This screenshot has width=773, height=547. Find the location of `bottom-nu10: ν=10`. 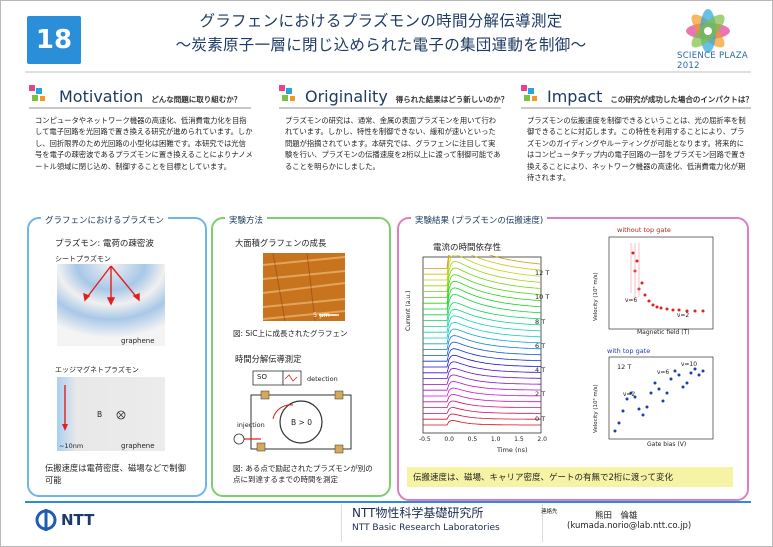

bottom-nu10: ν=10 is located at coordinates (689, 364).